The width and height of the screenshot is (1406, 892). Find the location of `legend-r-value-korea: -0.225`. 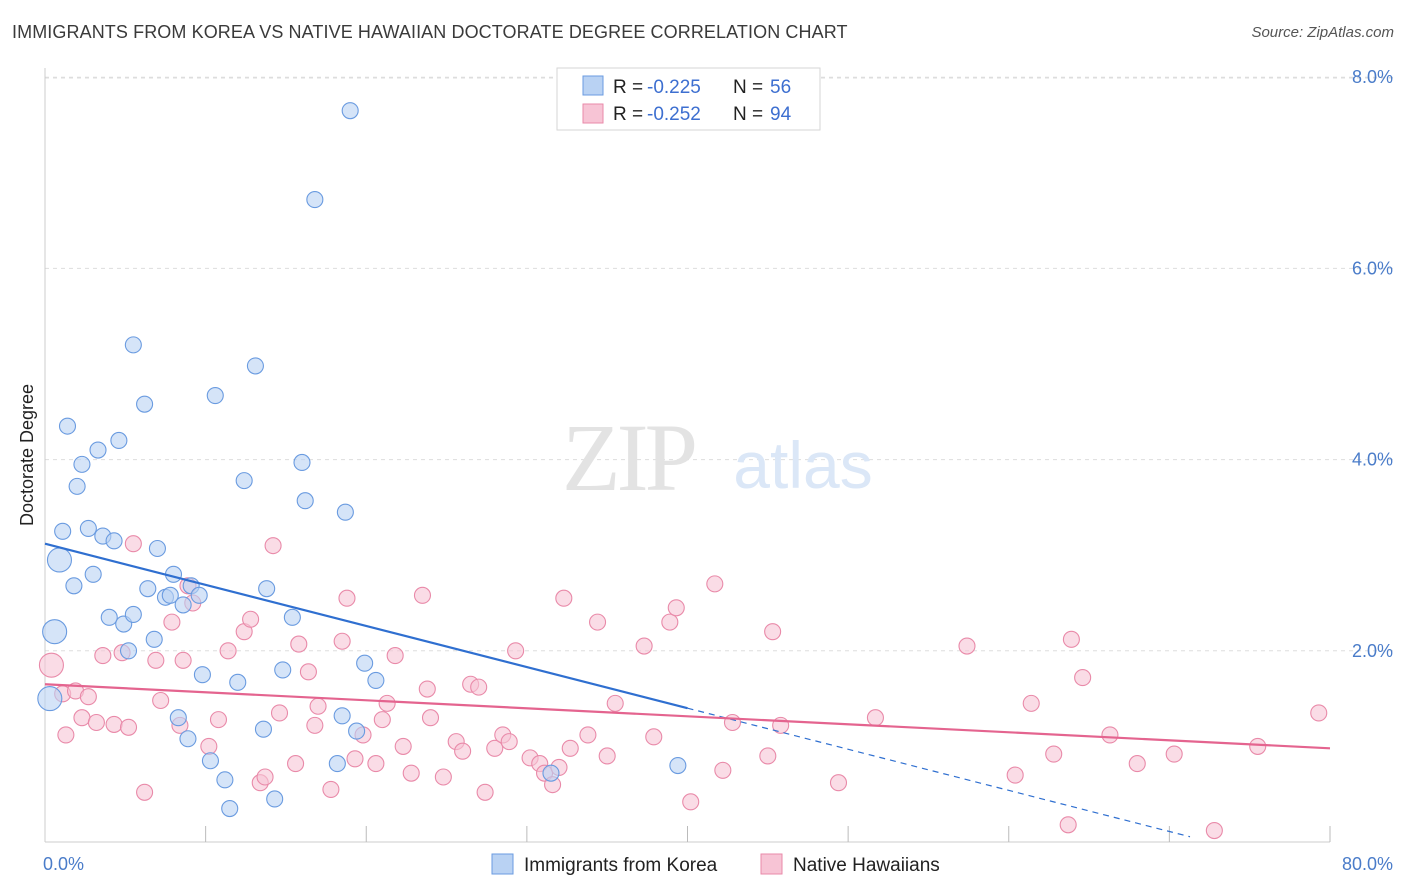

legend-r-value-korea: -0.225 is located at coordinates (674, 87).